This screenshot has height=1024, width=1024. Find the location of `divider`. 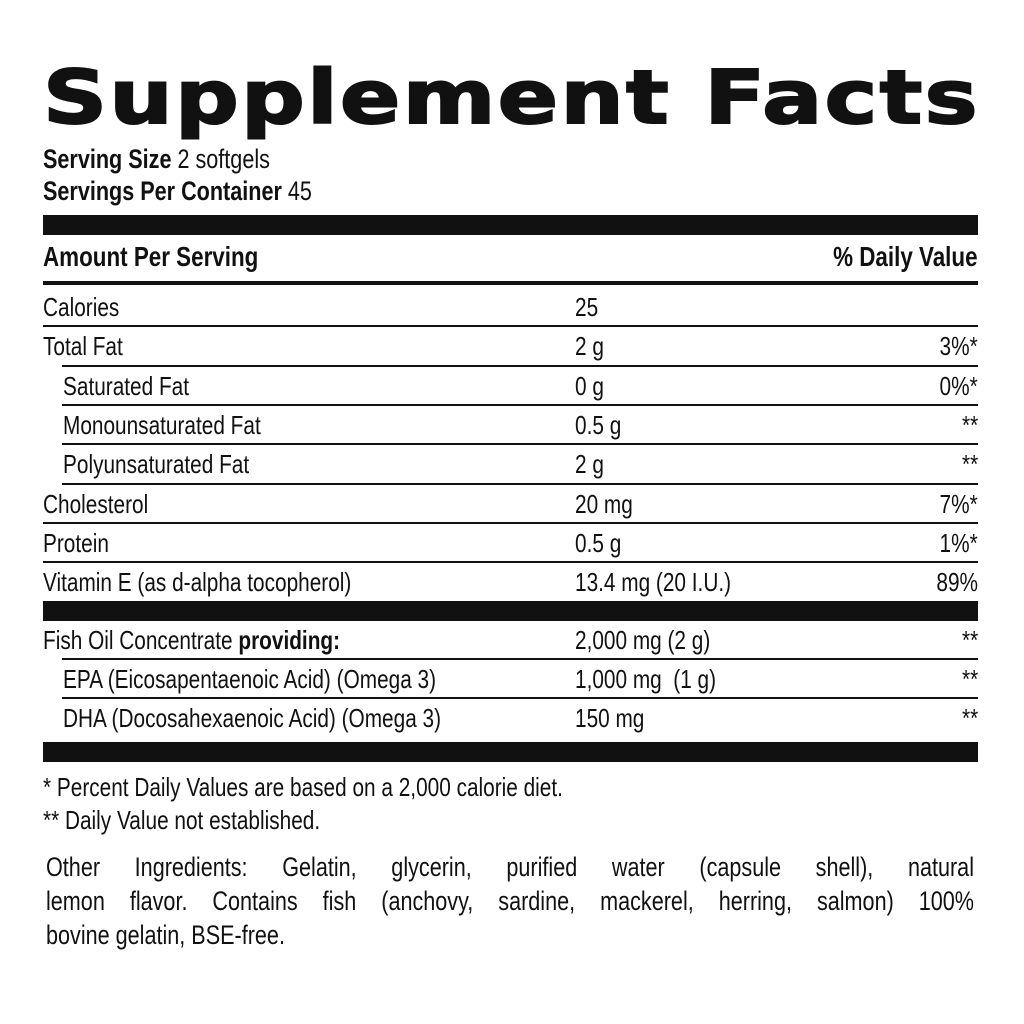

divider is located at coordinates (510, 283).